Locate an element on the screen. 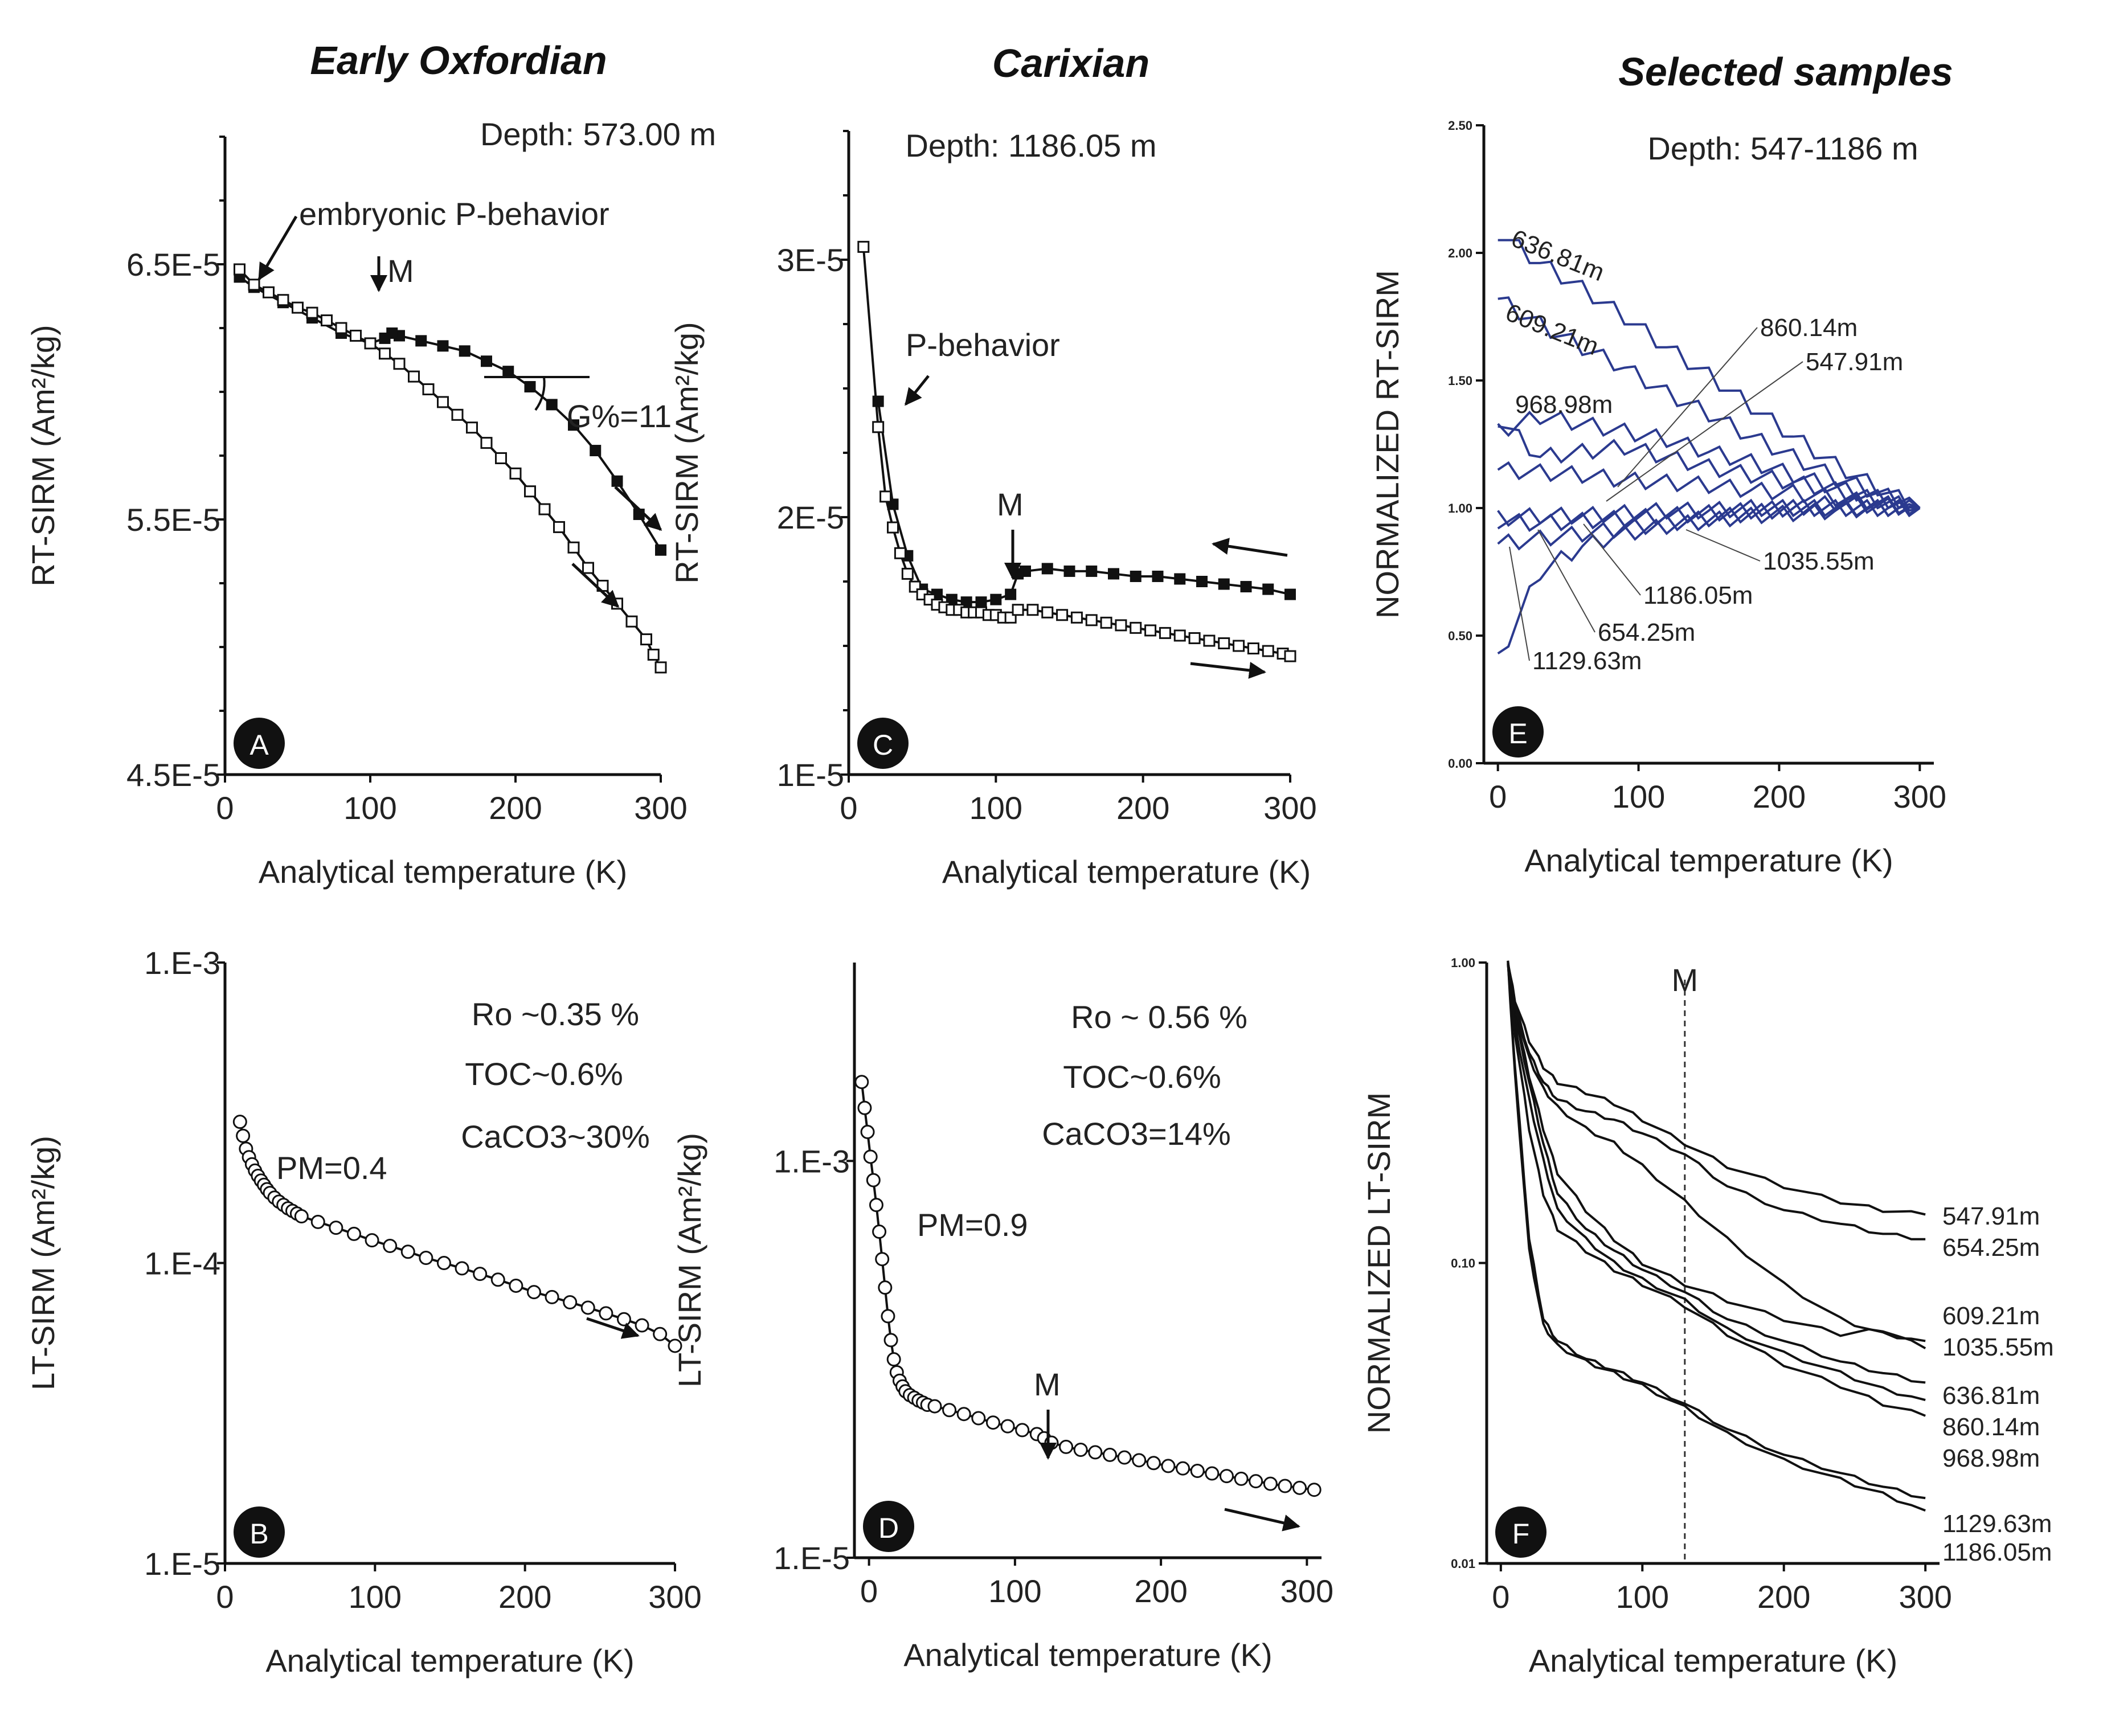 The width and height of the screenshot is (2107, 1736). sample-label-636.81m: 636.81m is located at coordinates (1991, 1396).